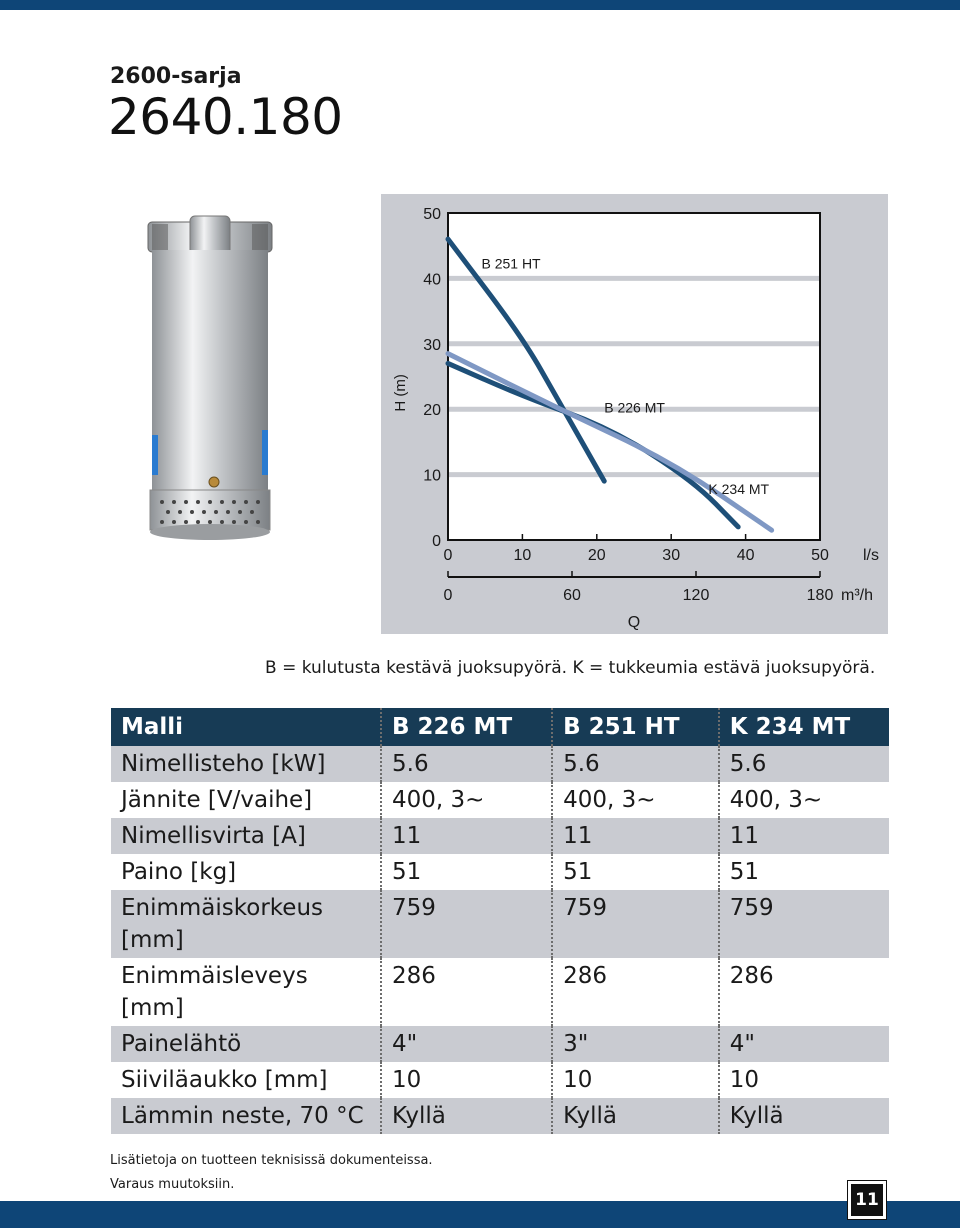 The image size is (960, 1228). I want to click on row-label: Enimmäiskorkeus [mm], so click(246, 924).